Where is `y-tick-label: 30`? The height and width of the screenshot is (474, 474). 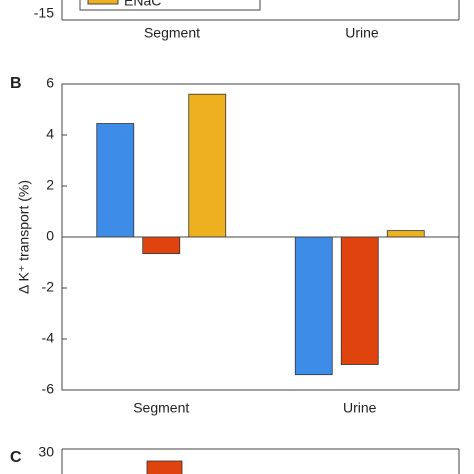
y-tick-label: 30 is located at coordinates (46, 452).